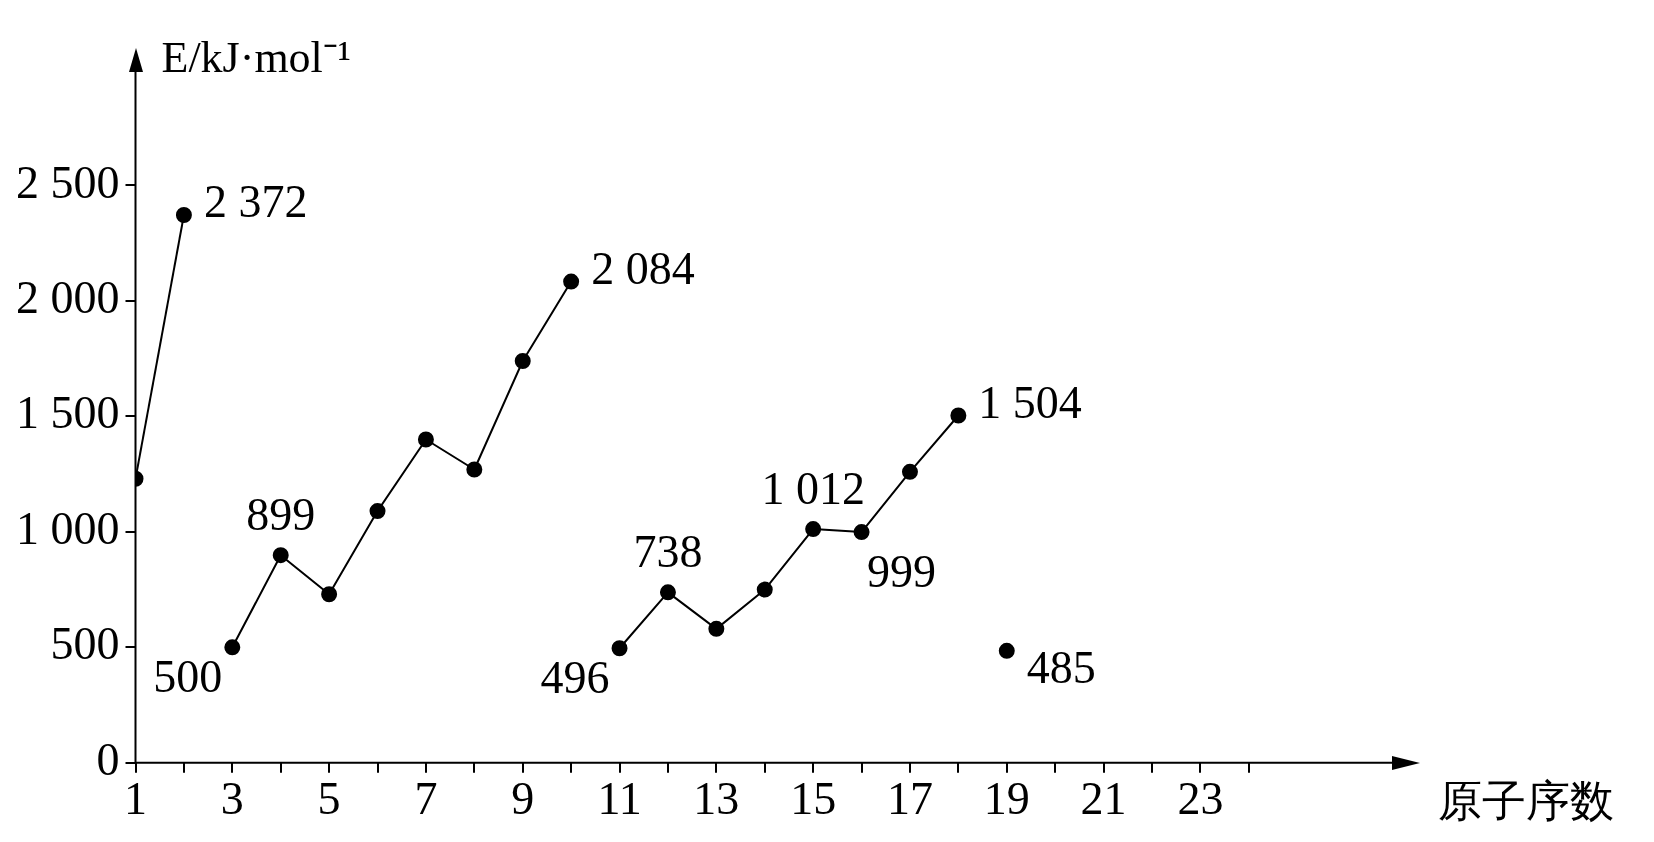 The height and width of the screenshot is (842, 1654). What do you see at coordinates (68, 182) in the screenshot?
I see `y-tick-label: 2 500` at bounding box center [68, 182].